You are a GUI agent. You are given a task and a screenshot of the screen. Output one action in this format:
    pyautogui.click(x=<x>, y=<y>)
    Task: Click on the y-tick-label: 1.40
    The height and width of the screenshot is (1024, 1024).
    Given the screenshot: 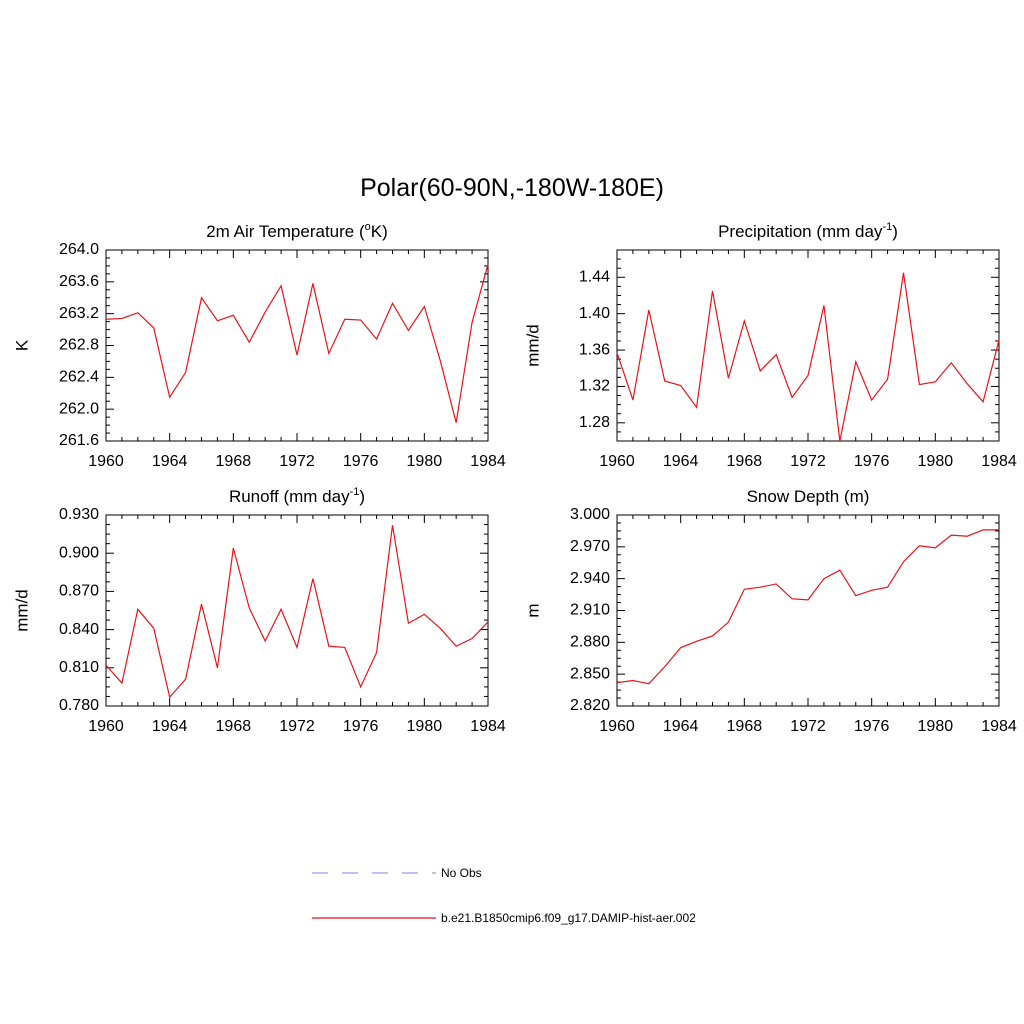 What is the action you would take?
    pyautogui.click(x=594, y=313)
    